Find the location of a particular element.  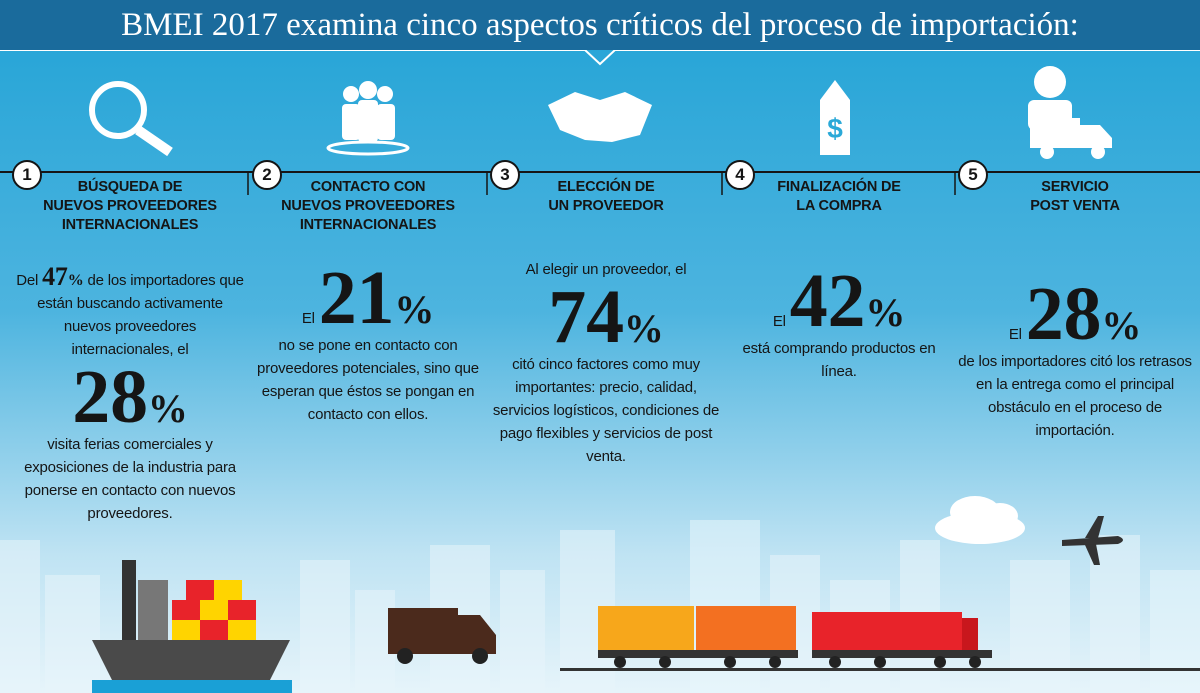

icon-people is located at coordinates (368, 118).